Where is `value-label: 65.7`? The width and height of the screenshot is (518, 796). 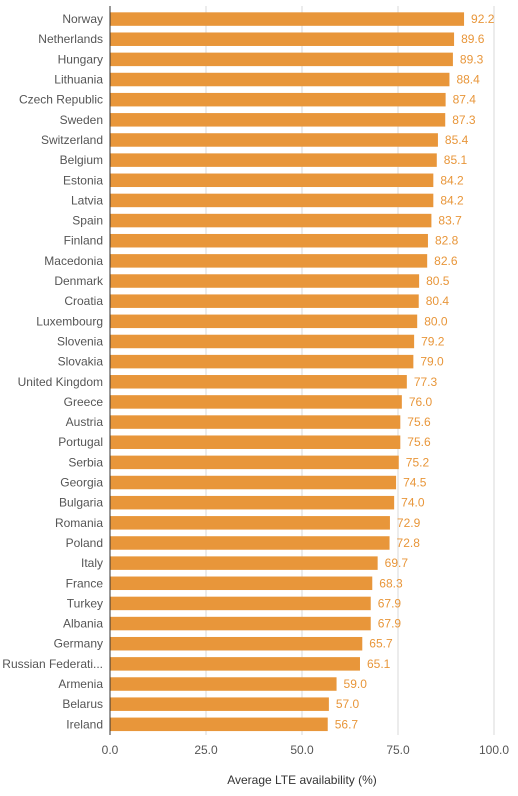
value-label: 65.7 is located at coordinates (381, 644).